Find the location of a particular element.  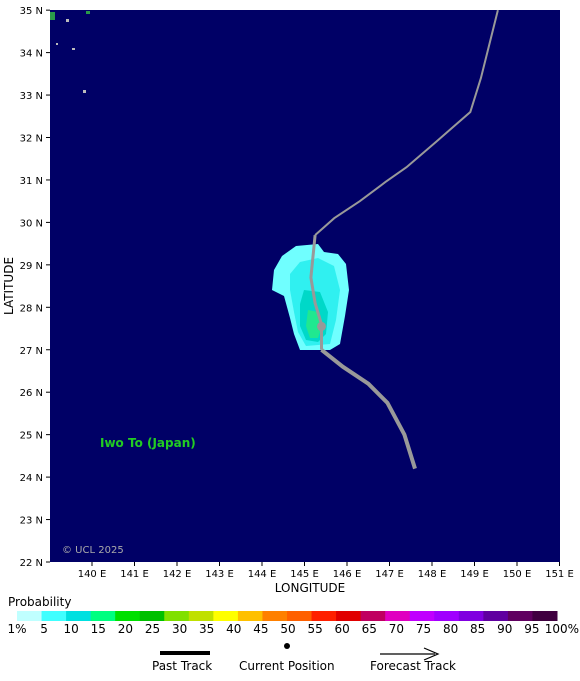

latitude-tick-label: 22 N is located at coordinates (31, 563).